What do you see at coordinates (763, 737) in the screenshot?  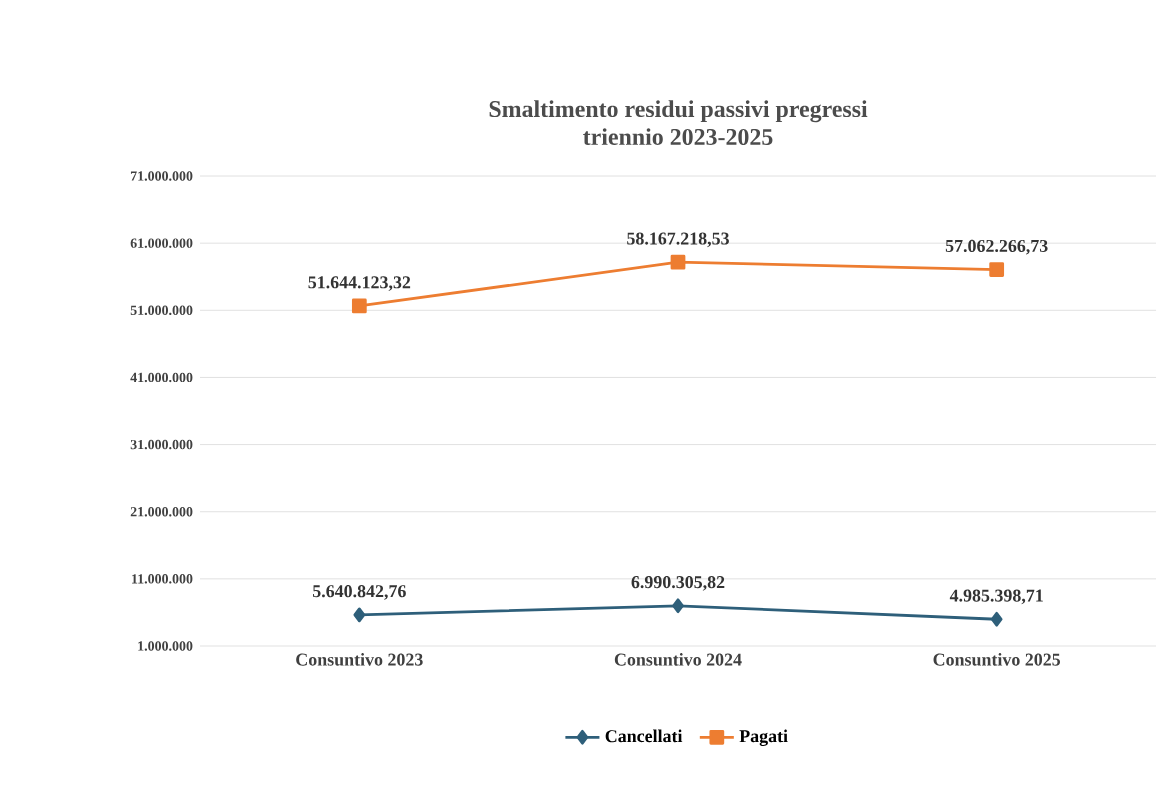 I see `legend-label: Pagati` at bounding box center [763, 737].